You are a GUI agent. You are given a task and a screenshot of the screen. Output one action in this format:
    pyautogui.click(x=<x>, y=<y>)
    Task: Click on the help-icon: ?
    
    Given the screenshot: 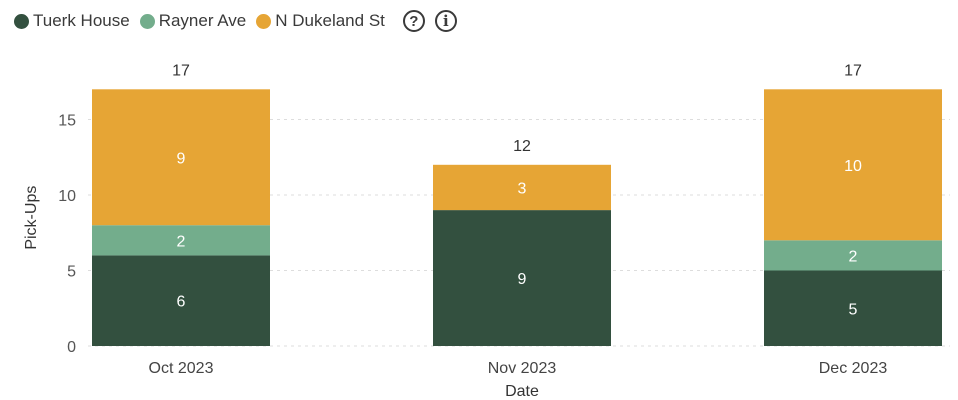 What is the action you would take?
    pyautogui.click(x=413, y=21)
    